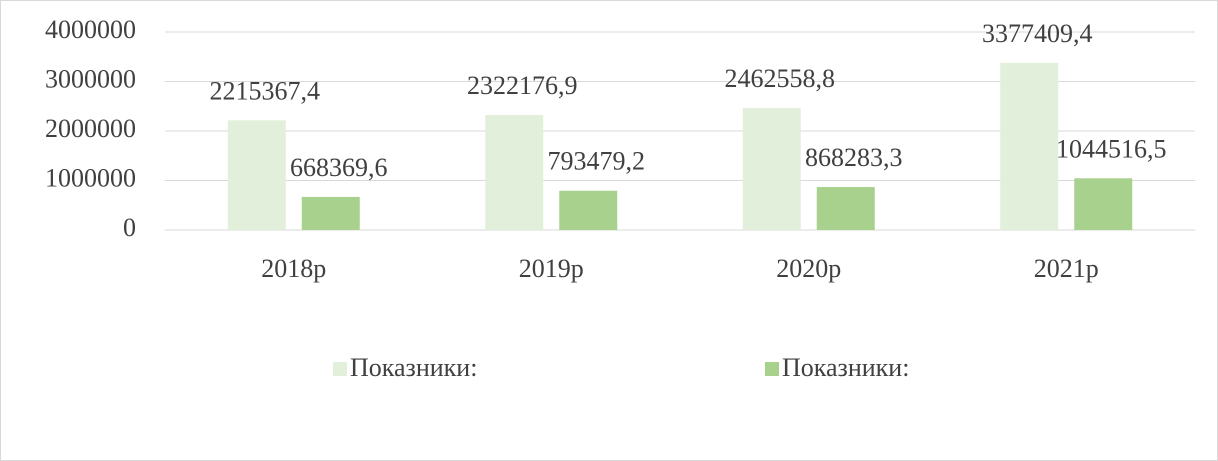  I want to click on y-tick-label: 0, so click(129, 227).